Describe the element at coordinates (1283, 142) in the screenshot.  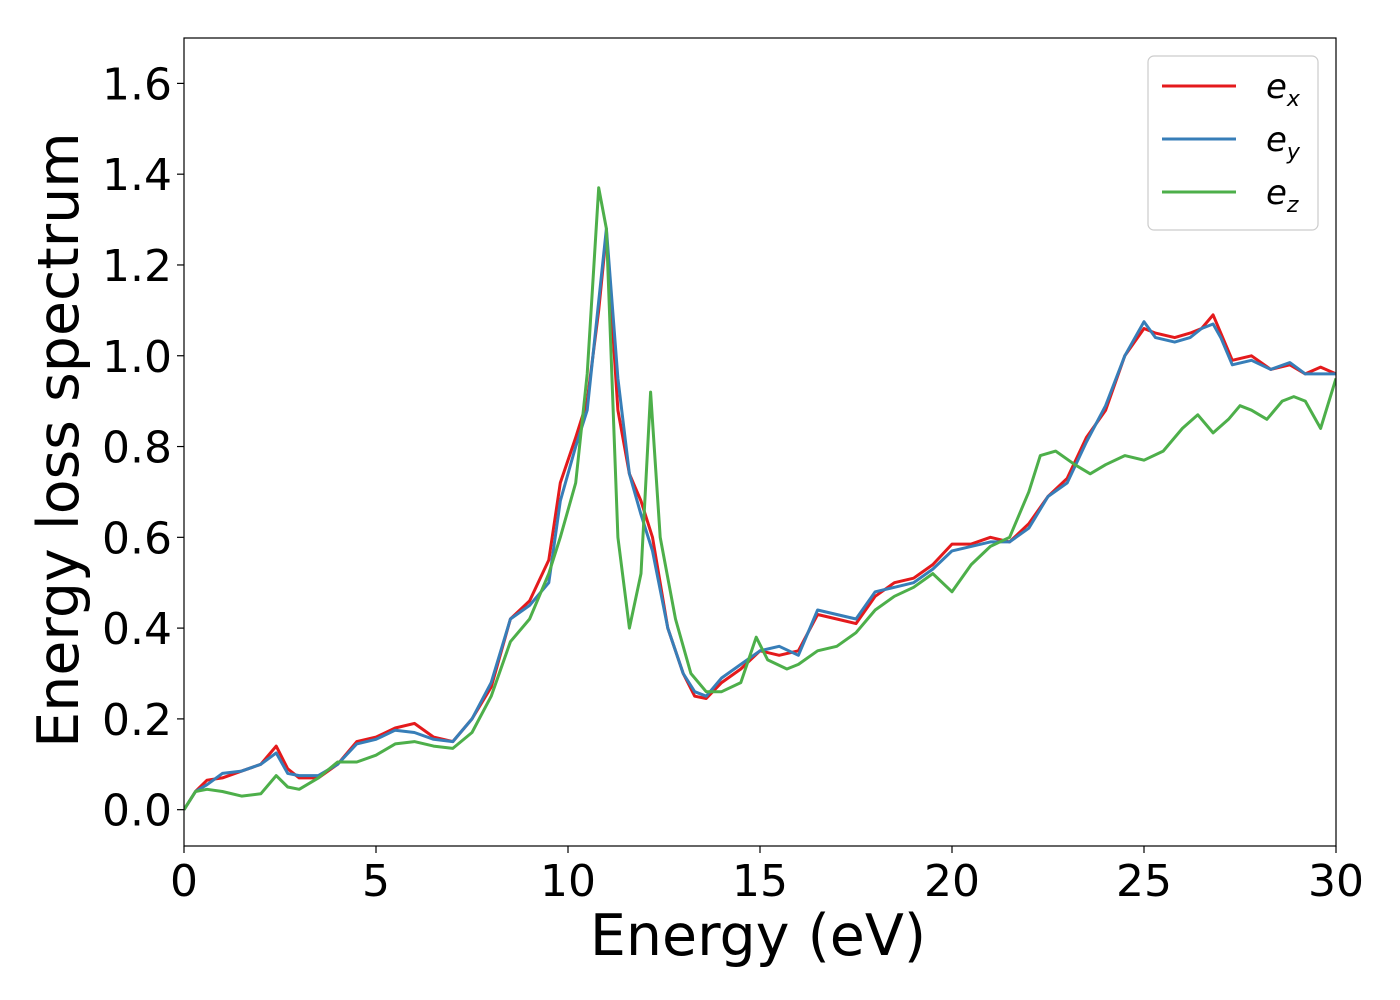
I see `legend-label-y: ey` at that location.